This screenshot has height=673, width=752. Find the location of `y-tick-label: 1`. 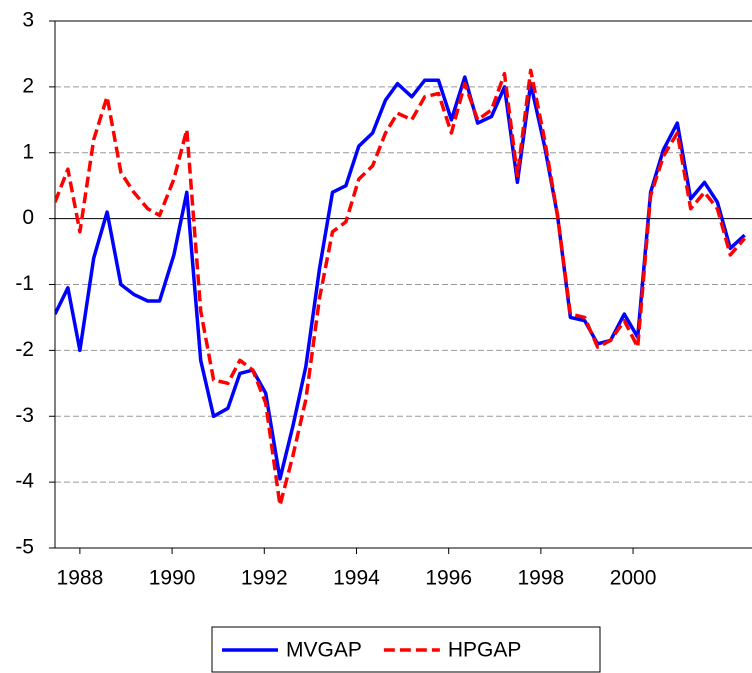

y-tick-label: 1 is located at coordinates (28, 151).